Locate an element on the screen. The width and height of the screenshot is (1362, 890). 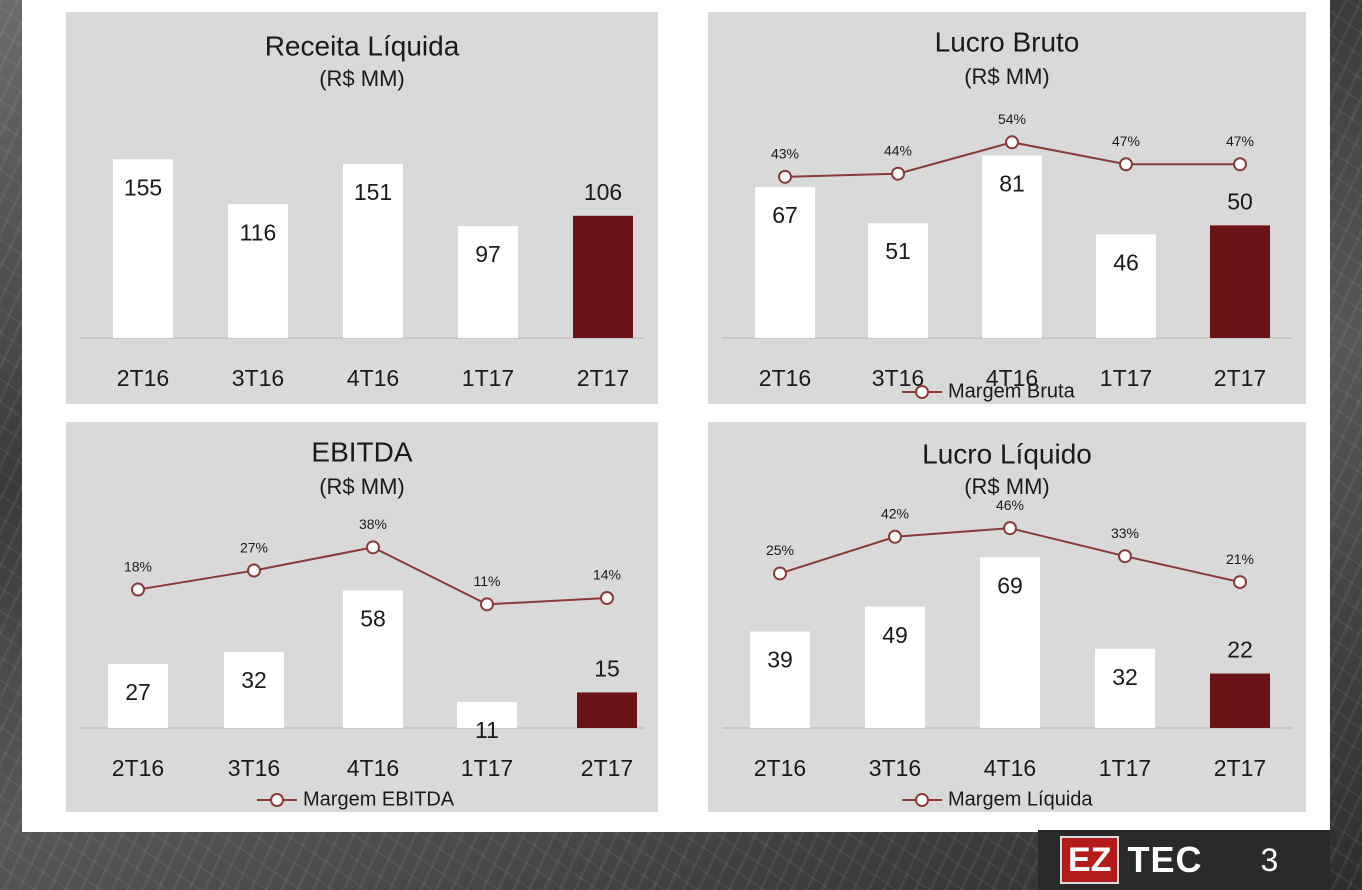
bar-value-label: 58 is located at coordinates (373, 619).